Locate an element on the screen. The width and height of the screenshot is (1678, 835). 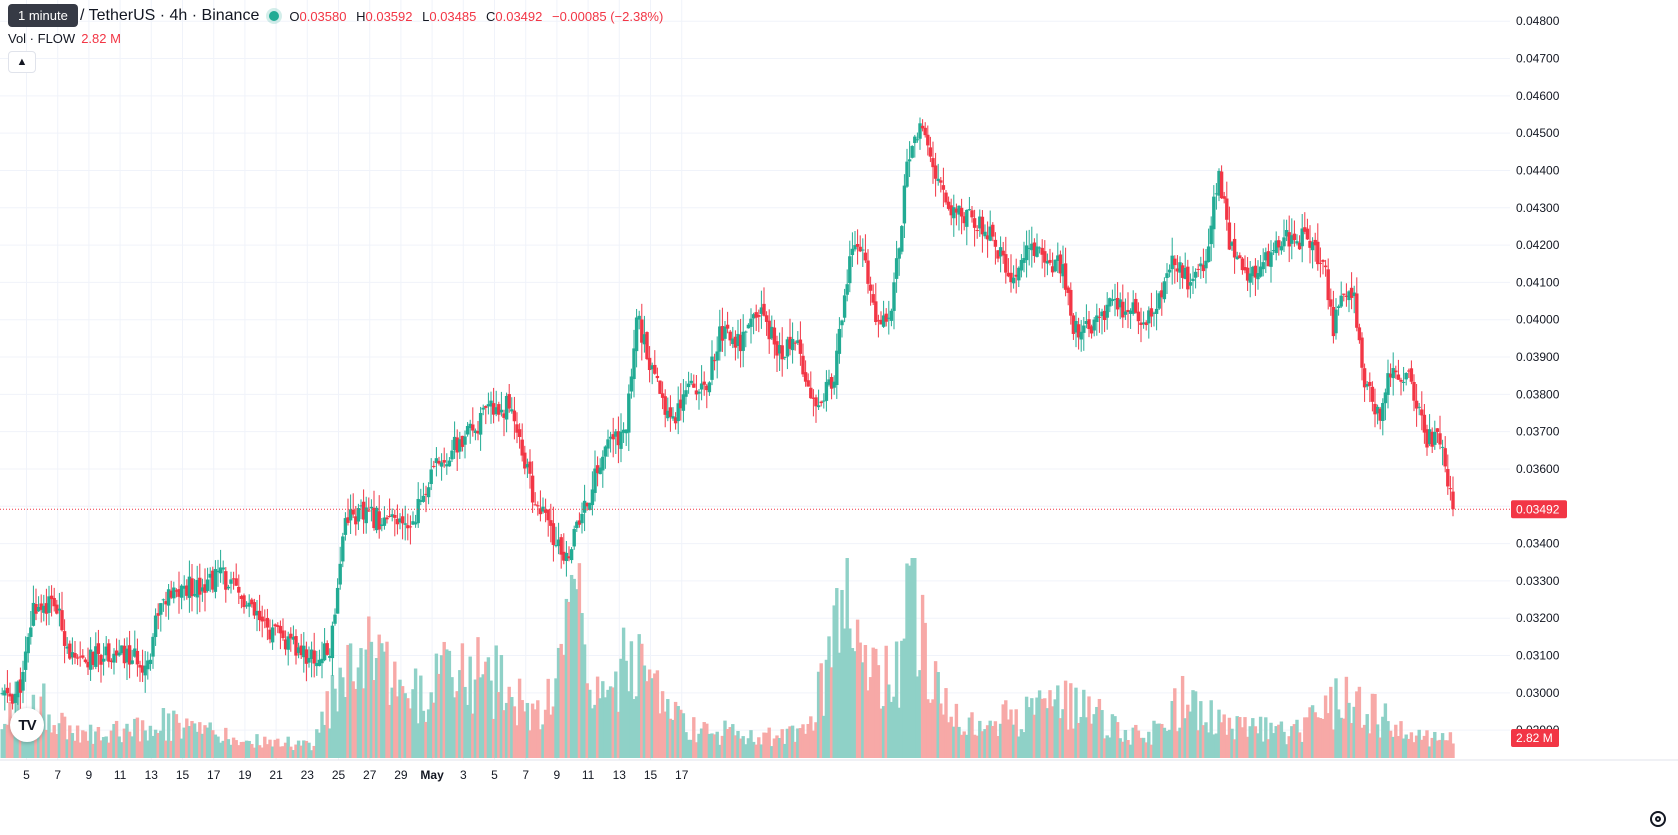
volume-legend: Vol · FLOW 2.82 M is located at coordinates (64, 38).